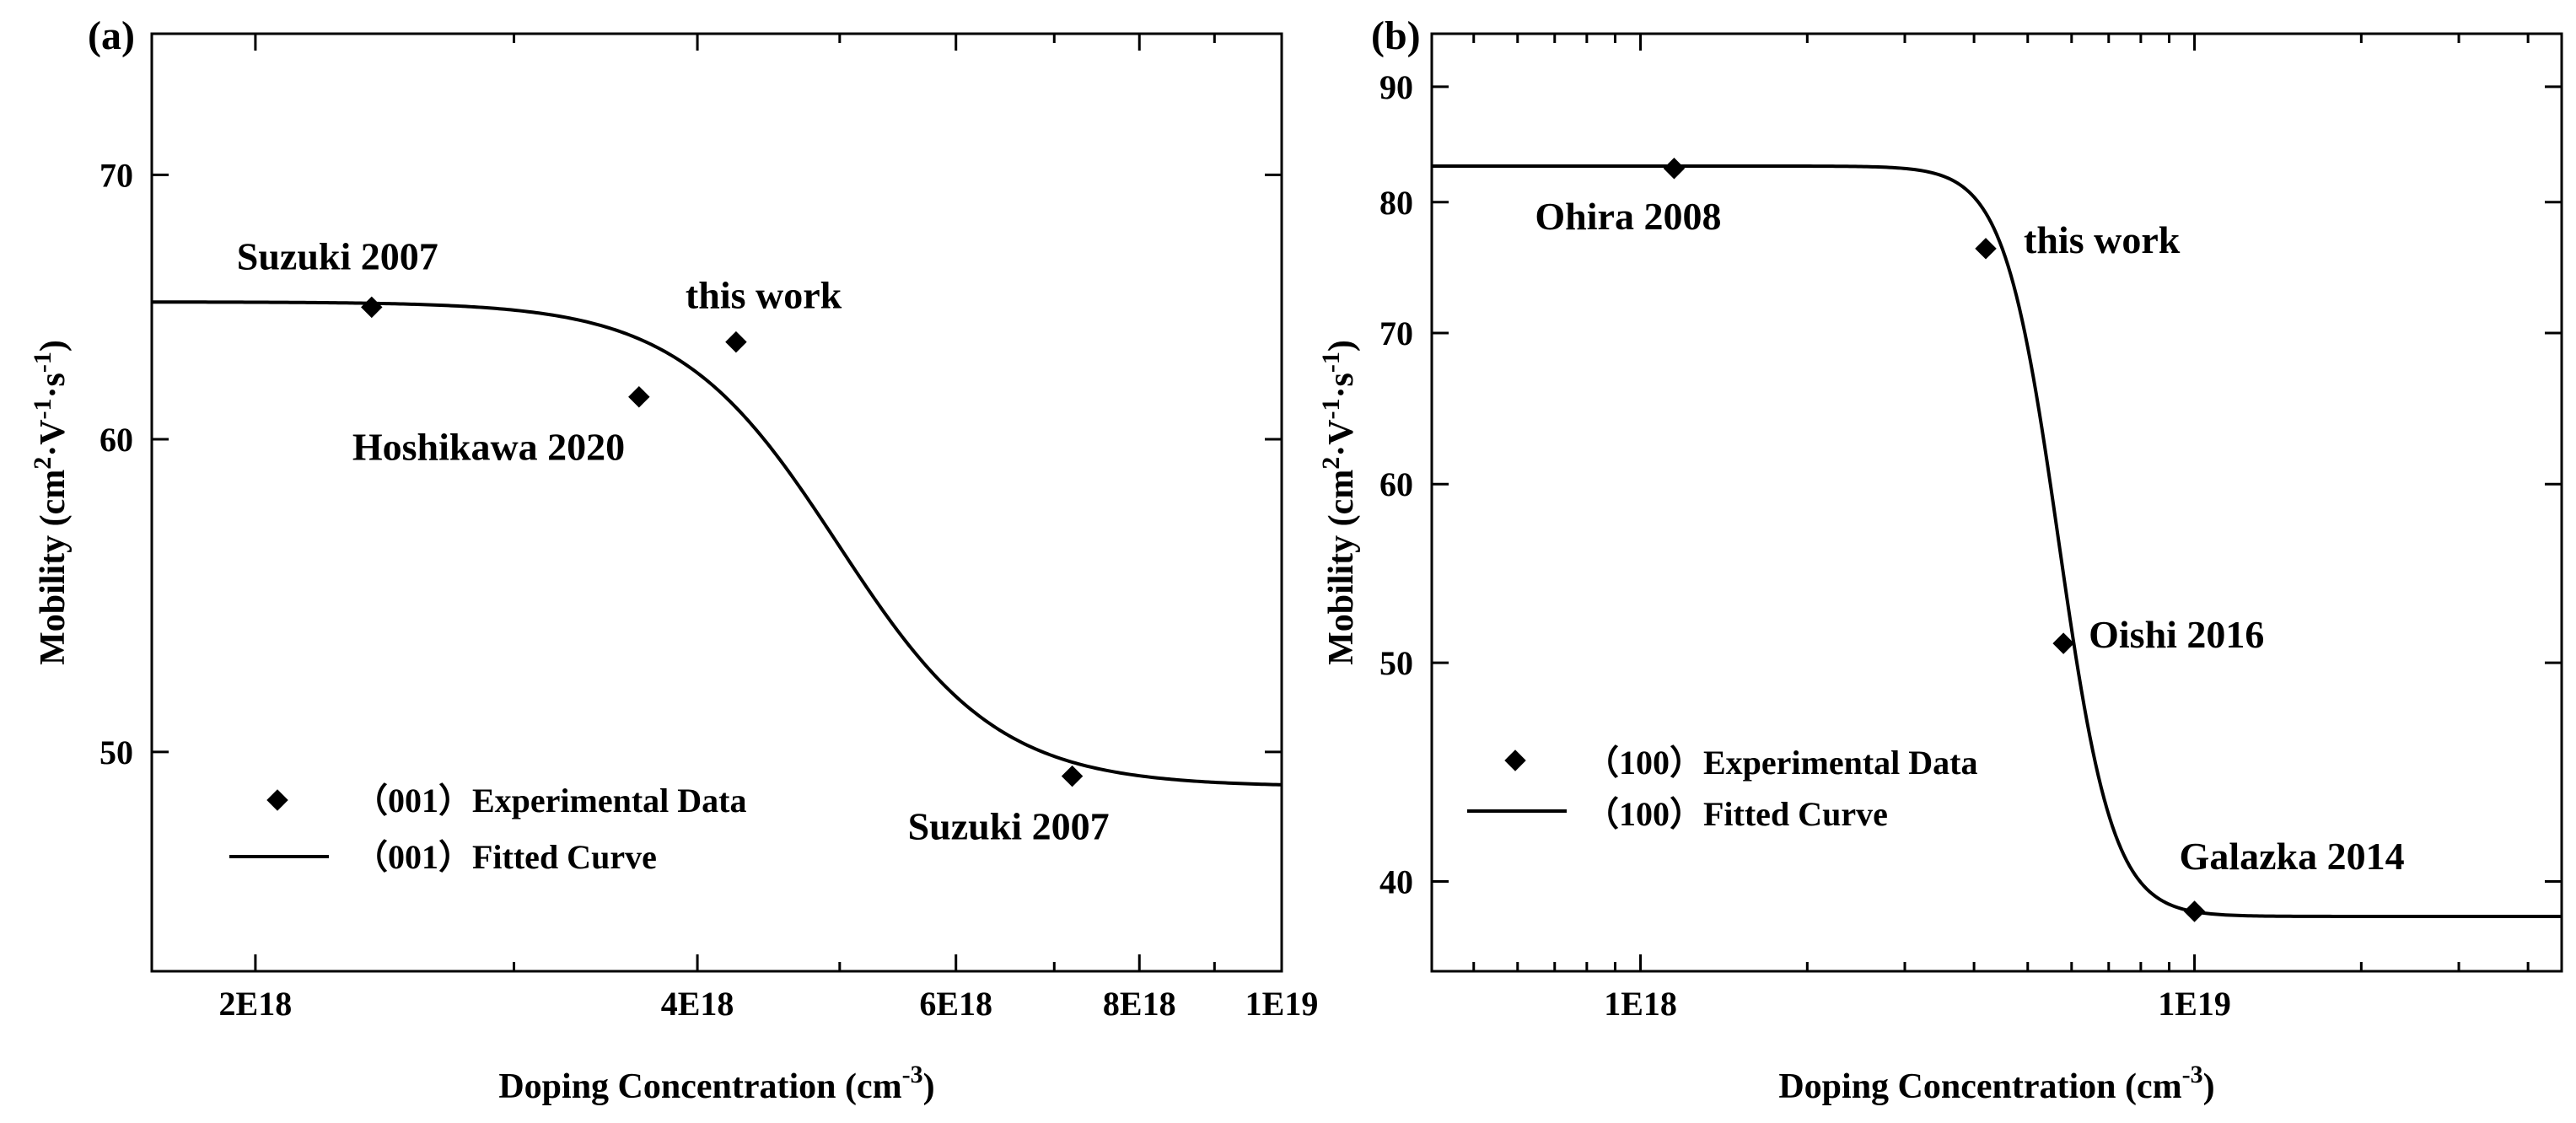  Describe the element at coordinates (488, 829) in the screenshot. I see `legend-a: （001）Experimental Data （001）Fitted Curve` at that location.